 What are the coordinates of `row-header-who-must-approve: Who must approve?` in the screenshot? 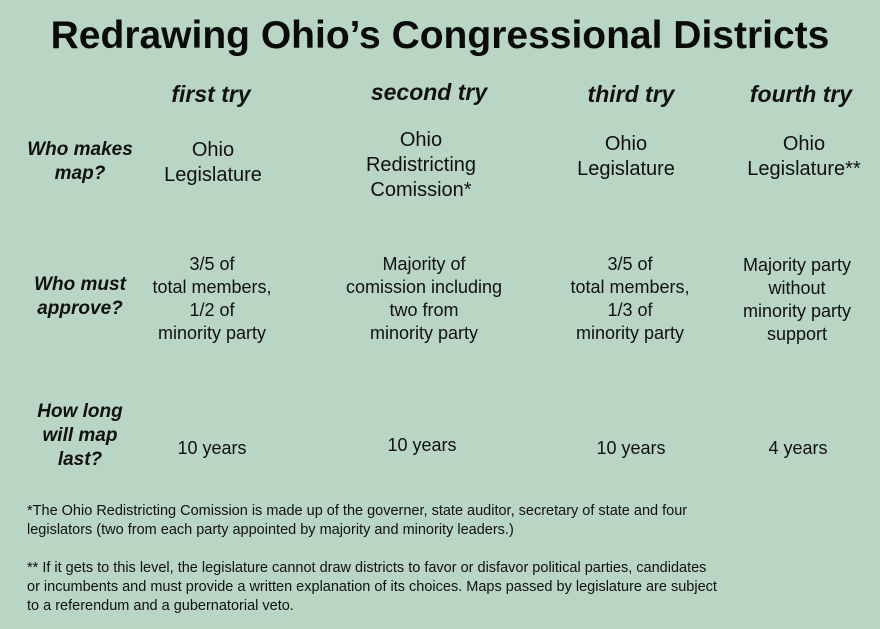 It's located at (80, 297).